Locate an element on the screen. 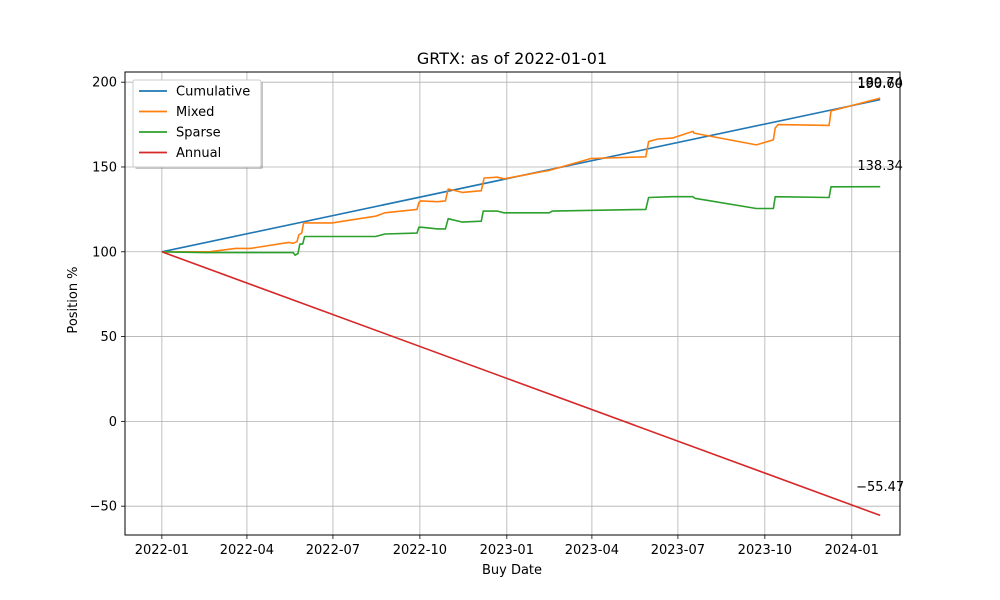  annotation-label: 189.74 is located at coordinates (880, 83).